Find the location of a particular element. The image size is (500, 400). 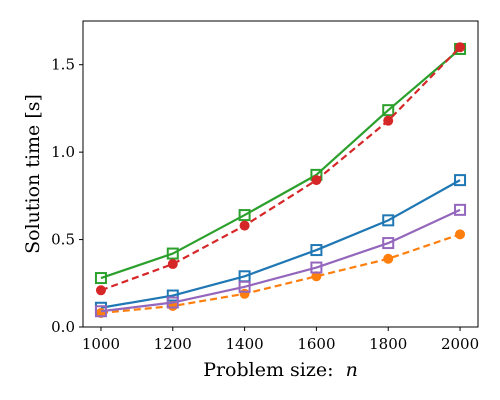

y-tick-label: 1.0 is located at coordinates (63, 152).